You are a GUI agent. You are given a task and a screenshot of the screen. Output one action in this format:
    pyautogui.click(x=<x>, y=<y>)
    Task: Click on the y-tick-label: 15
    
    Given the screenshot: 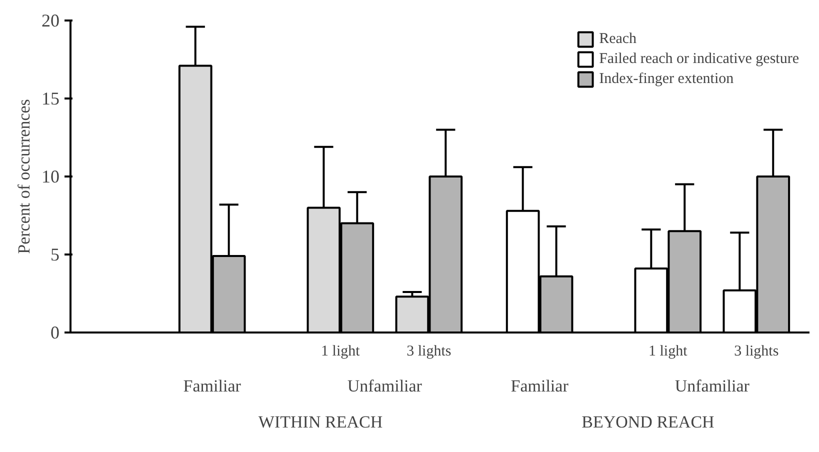 What is the action you would take?
    pyautogui.click(x=51, y=98)
    